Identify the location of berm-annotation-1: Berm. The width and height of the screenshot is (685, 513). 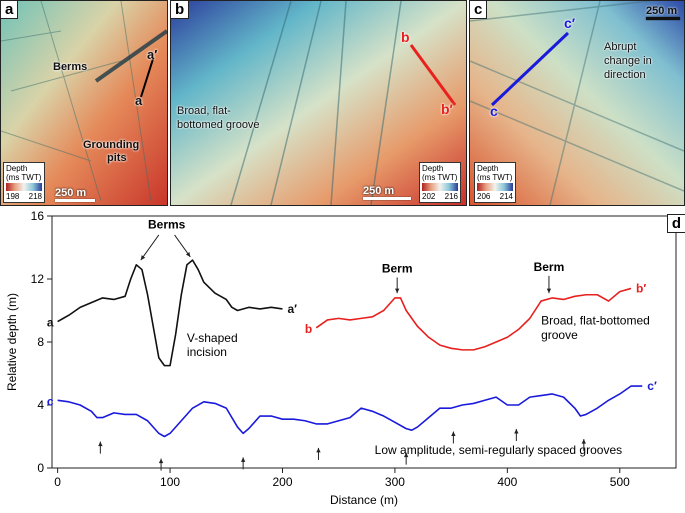
(397, 269).